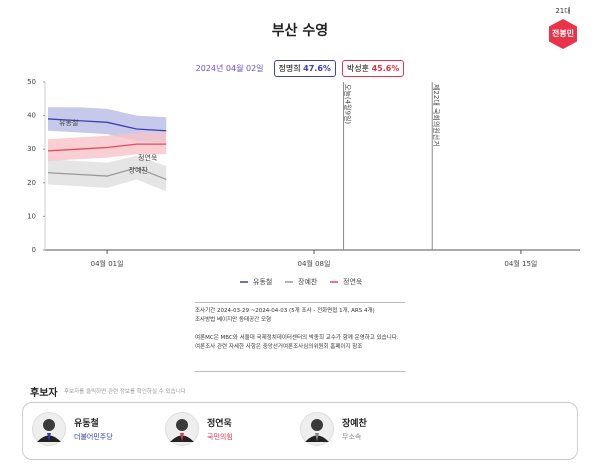  Describe the element at coordinates (220, 437) in the screenshot. I see `candidate-party: 국민의힘` at that location.